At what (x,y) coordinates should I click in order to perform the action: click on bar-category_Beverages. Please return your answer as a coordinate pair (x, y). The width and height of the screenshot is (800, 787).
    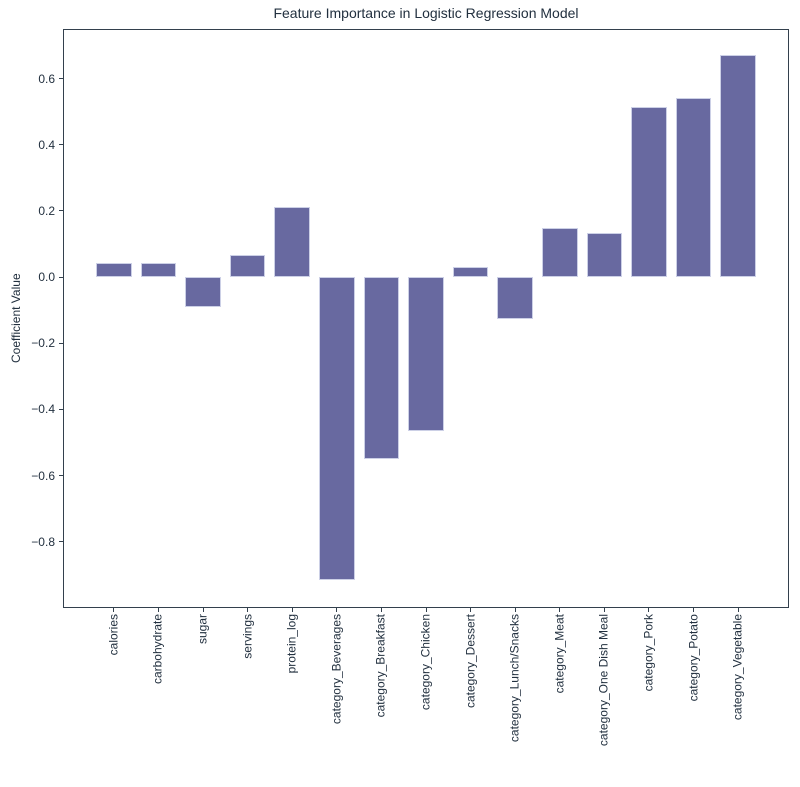
    Looking at the image, I should click on (336, 428).